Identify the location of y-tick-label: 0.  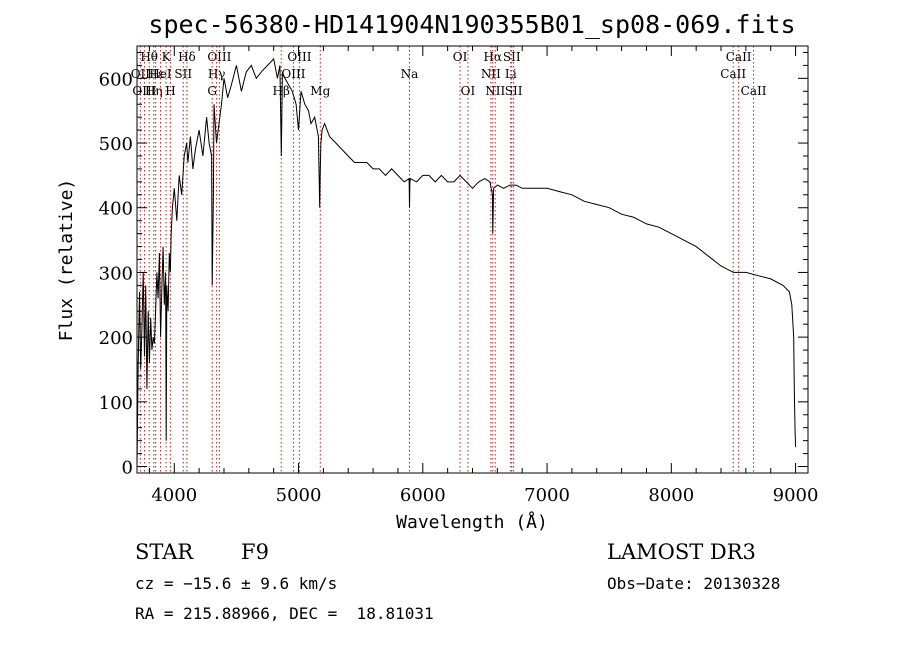
(127, 468).